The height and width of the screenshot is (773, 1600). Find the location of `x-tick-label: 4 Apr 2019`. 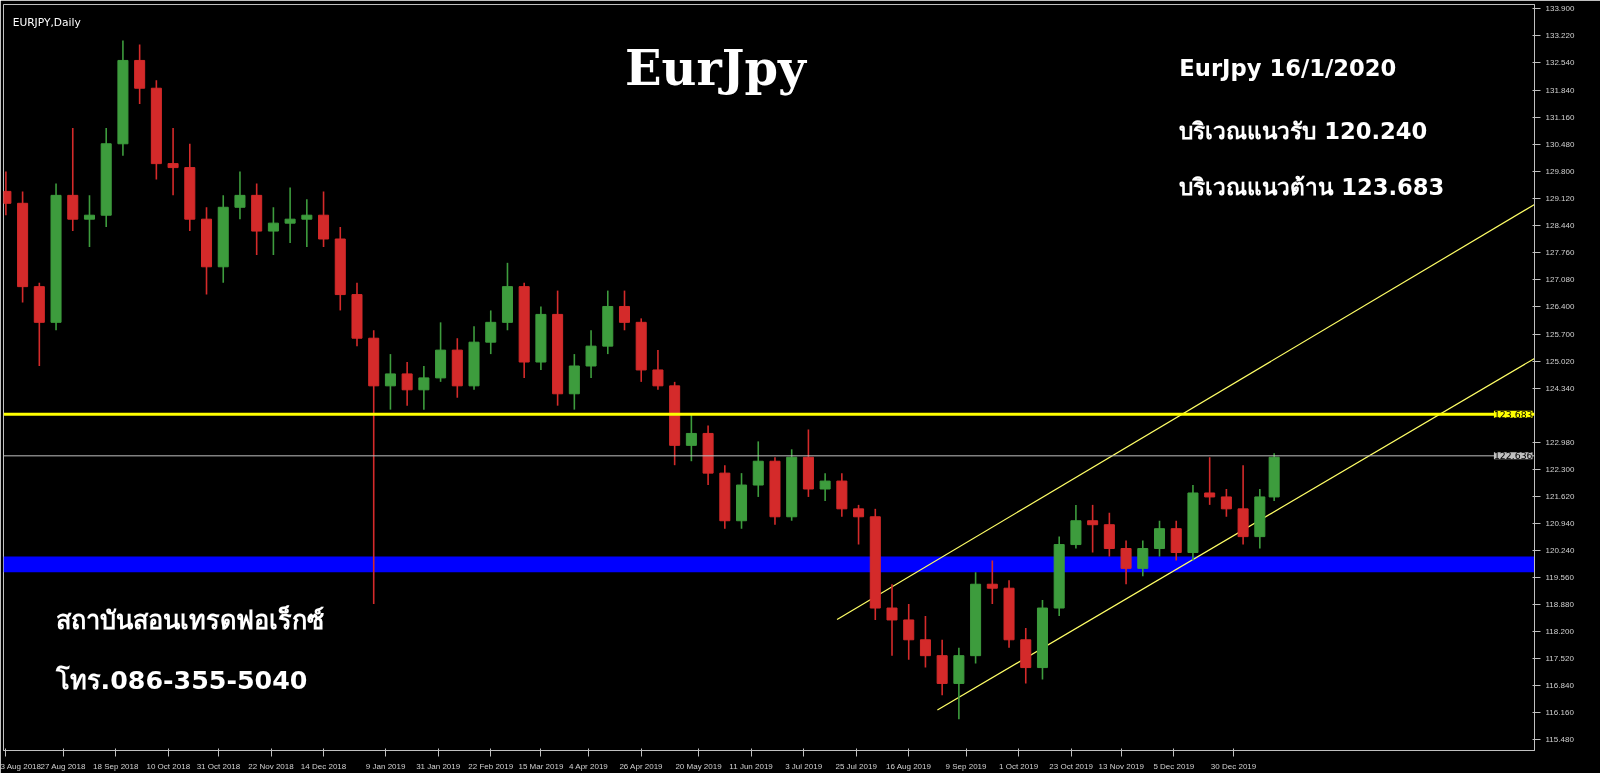

x-tick-label: 4 Apr 2019 is located at coordinates (589, 766).